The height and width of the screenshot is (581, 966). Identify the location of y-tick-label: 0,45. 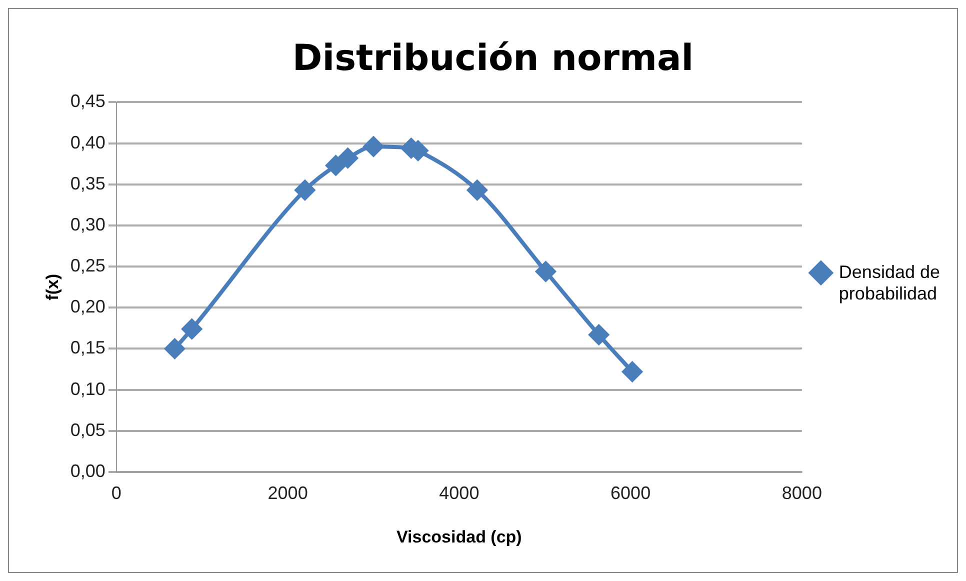
(88, 101).